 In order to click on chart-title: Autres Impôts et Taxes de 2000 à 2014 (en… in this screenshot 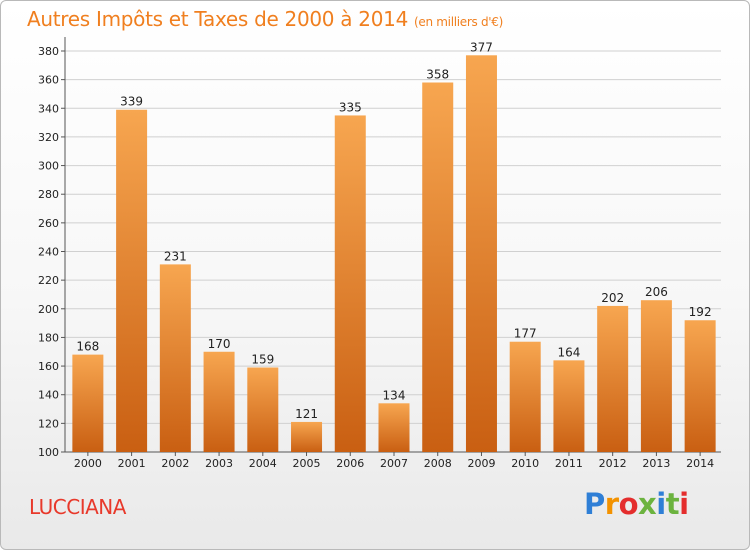, I will do `click(265, 19)`.